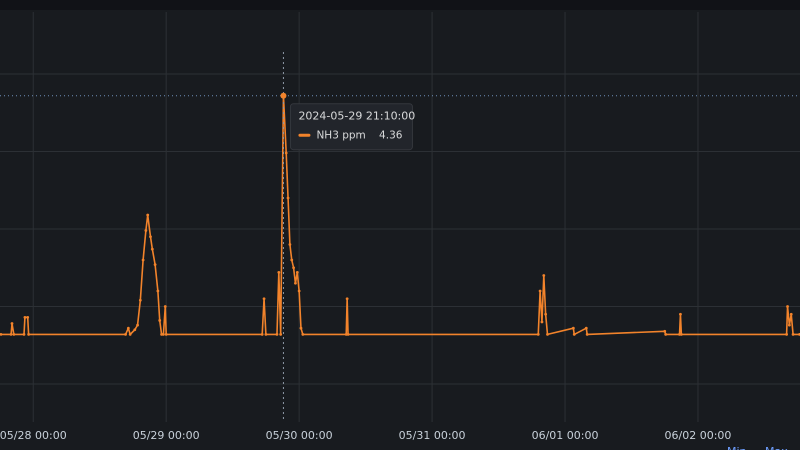 The height and width of the screenshot is (450, 800). What do you see at coordinates (33, 435) in the screenshot?
I see `x-tick-label: 05/28 00:00` at bounding box center [33, 435].